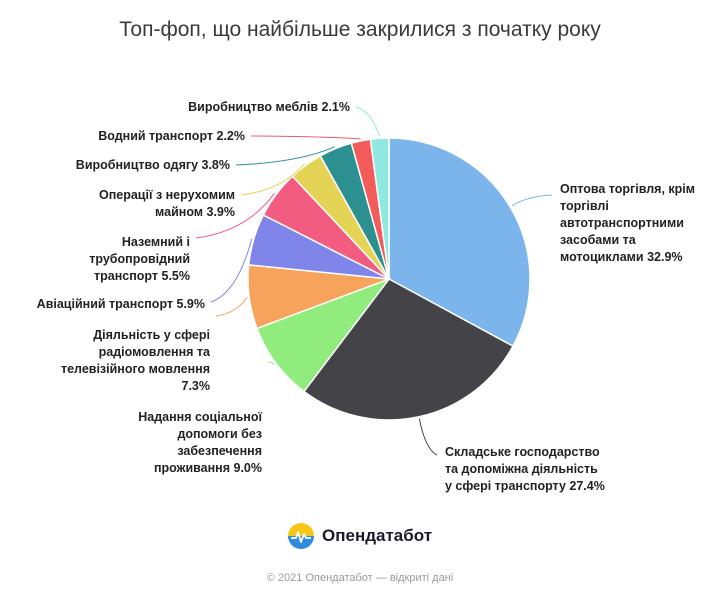  I want to click on data-label-line: радіомовлення та, so click(154, 352).